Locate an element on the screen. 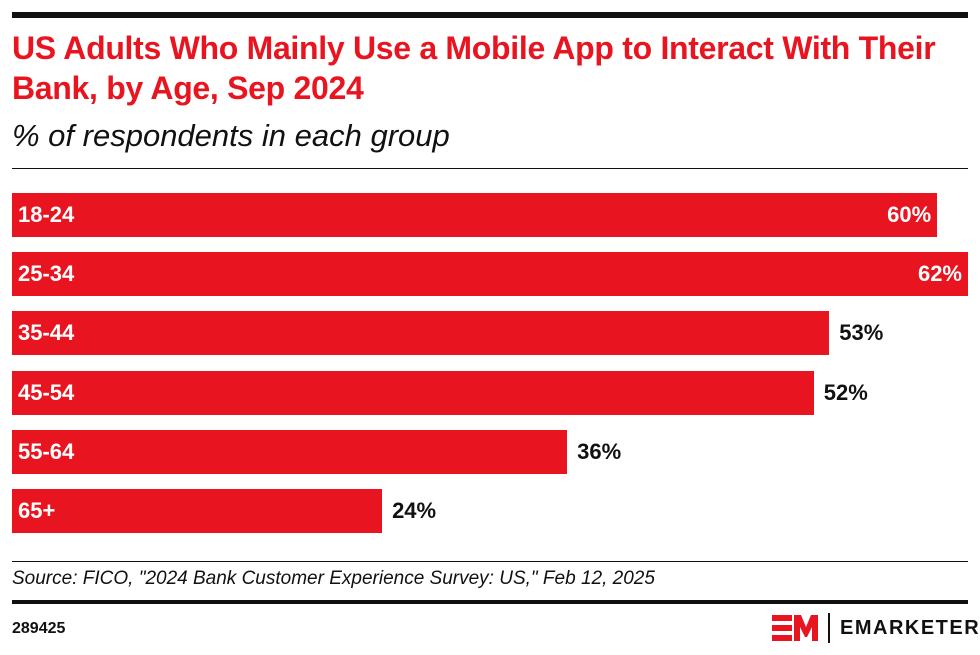 The width and height of the screenshot is (980, 655). chart-subtitle: % of respondents in each group is located at coordinates (231, 135).